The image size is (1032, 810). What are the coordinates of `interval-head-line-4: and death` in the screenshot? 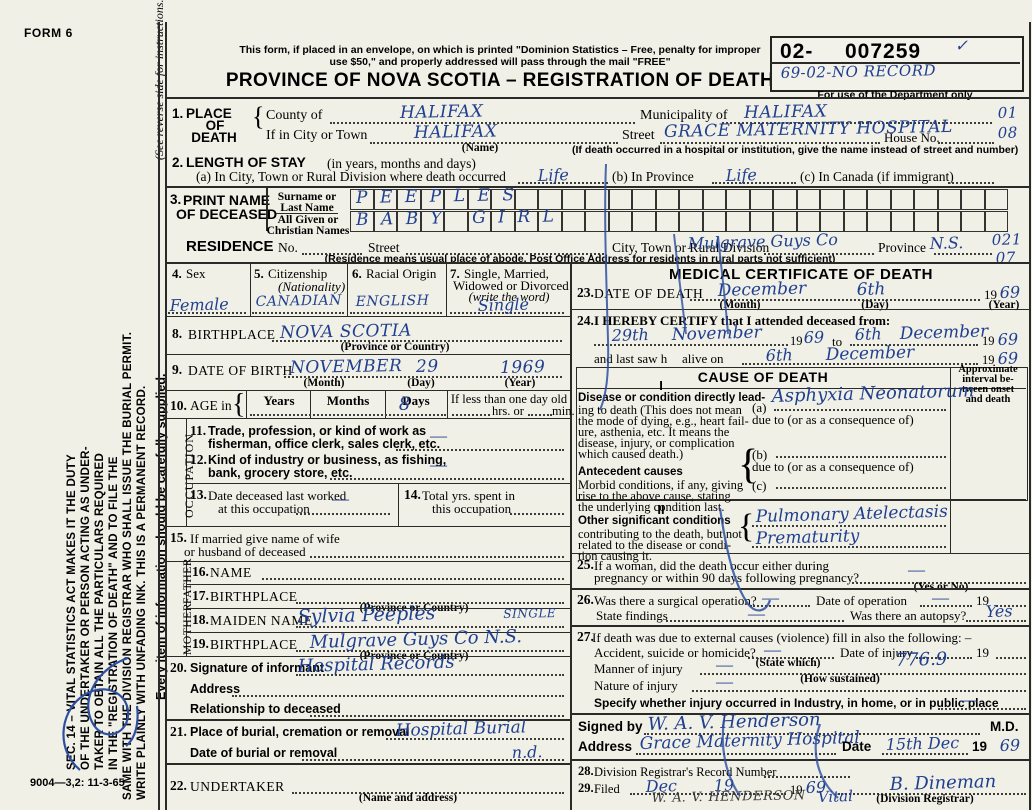 It's located at (988, 399).